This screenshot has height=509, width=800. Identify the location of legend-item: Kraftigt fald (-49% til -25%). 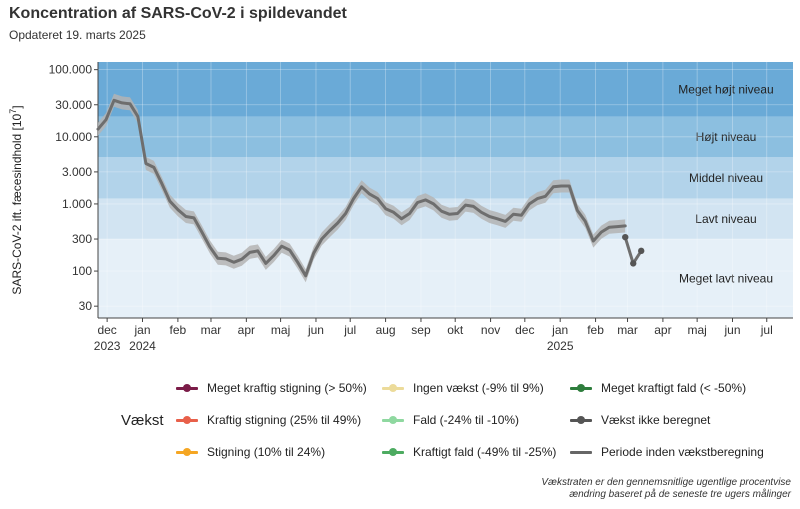
(469, 452).